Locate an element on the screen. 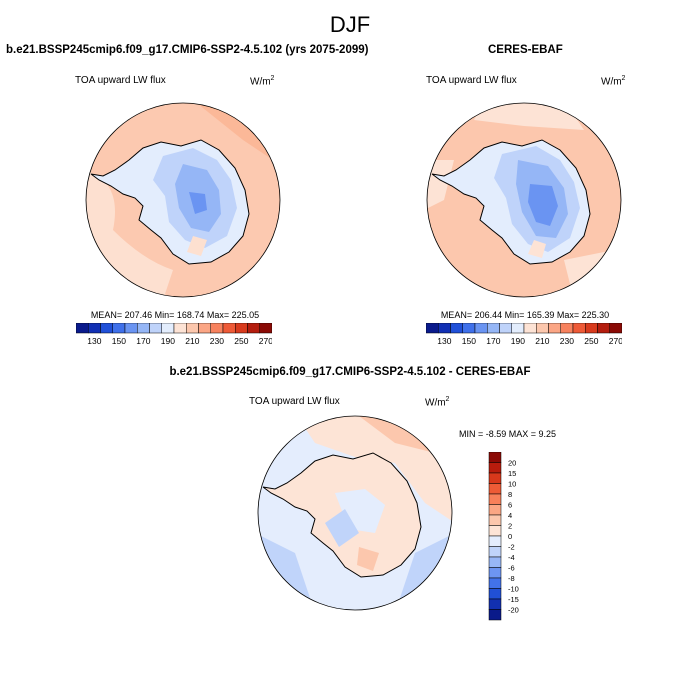 The width and height of the screenshot is (700, 700). colorbar-tick-label: -10 is located at coordinates (513, 589).